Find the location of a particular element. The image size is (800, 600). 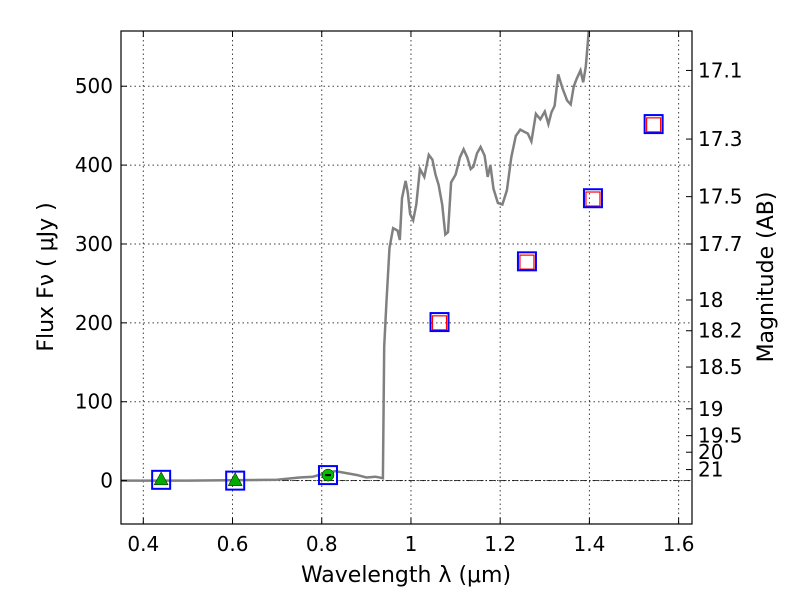

y-tick-label: 400 is located at coordinates (94, 165).